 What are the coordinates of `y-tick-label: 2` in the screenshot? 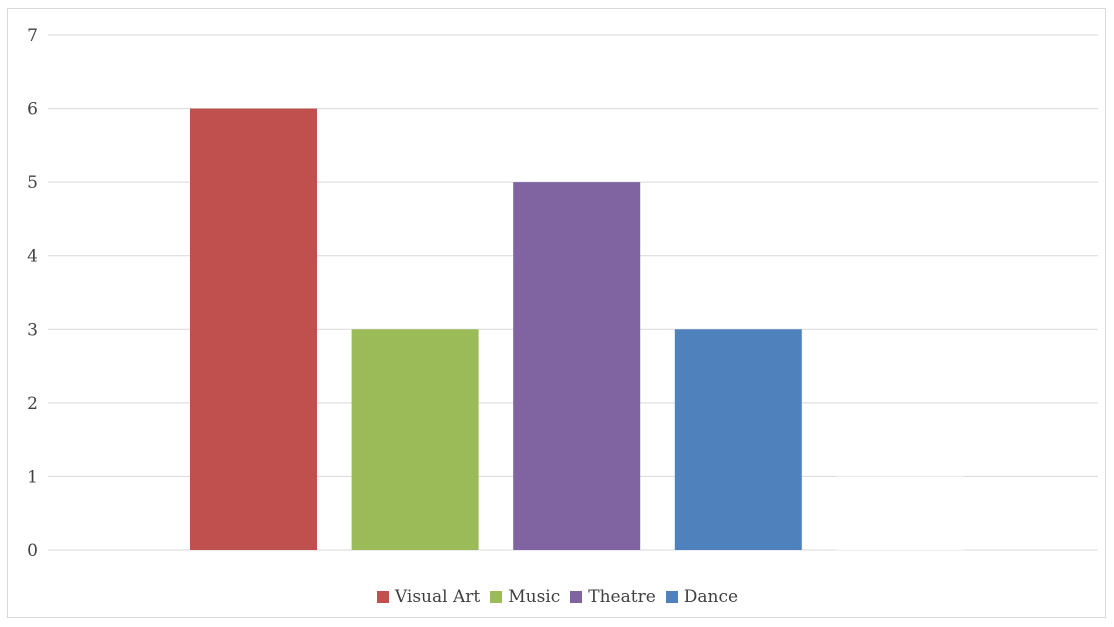 It's located at (32, 404).